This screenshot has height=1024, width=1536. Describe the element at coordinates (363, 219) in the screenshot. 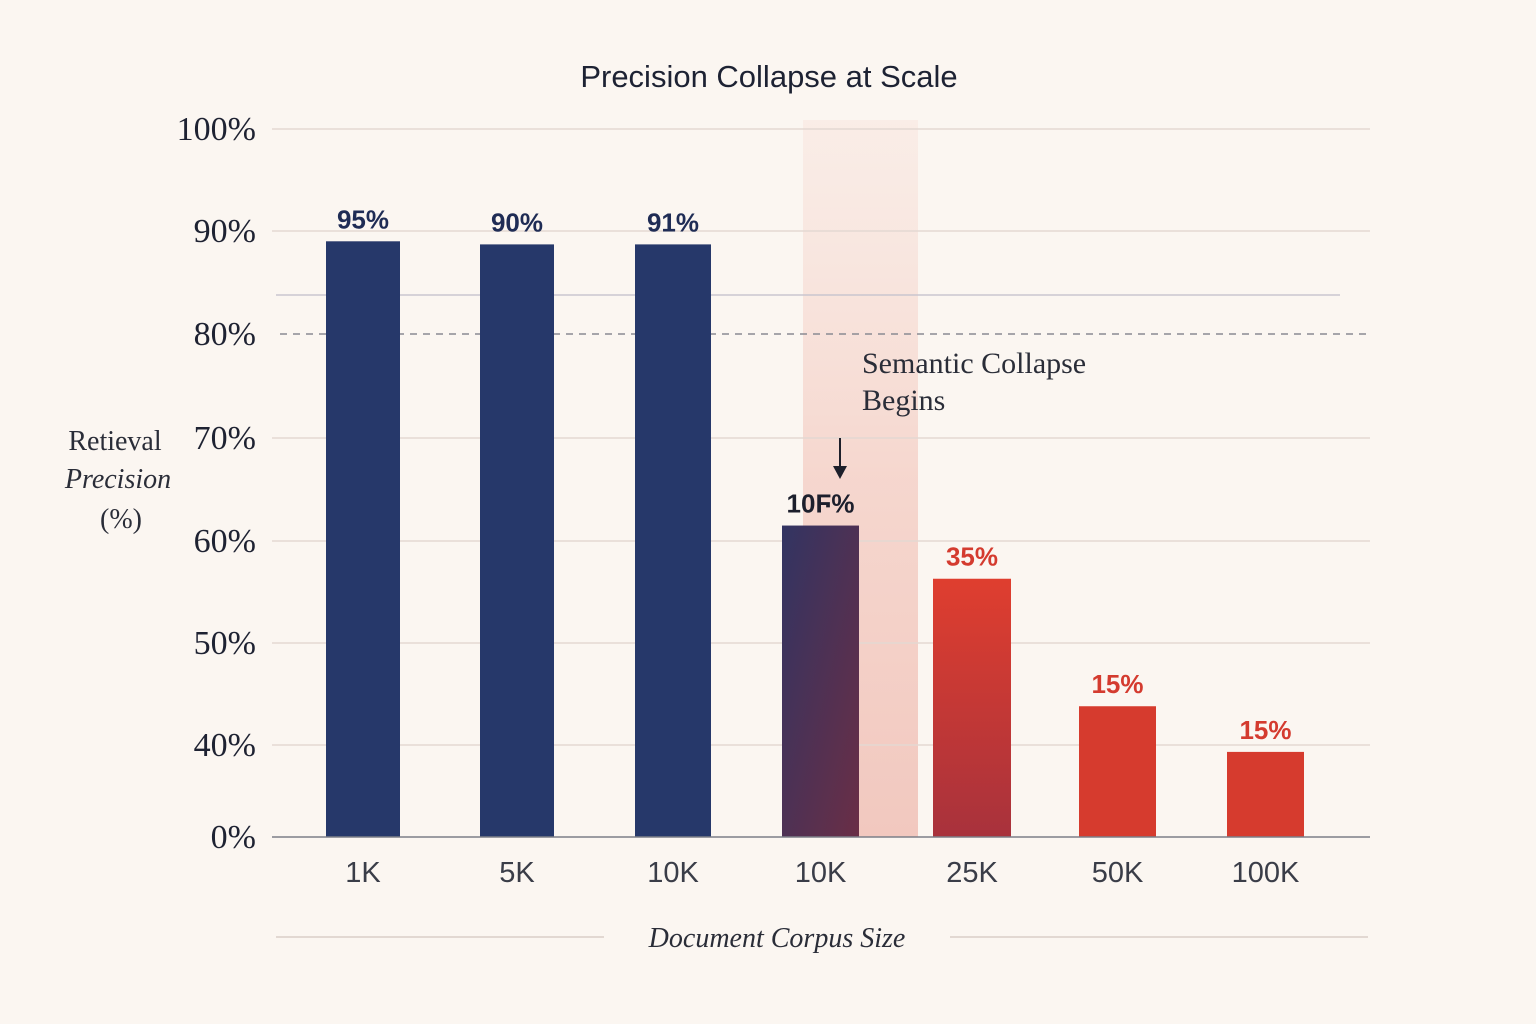

I see `data-label-1: 95%` at that location.